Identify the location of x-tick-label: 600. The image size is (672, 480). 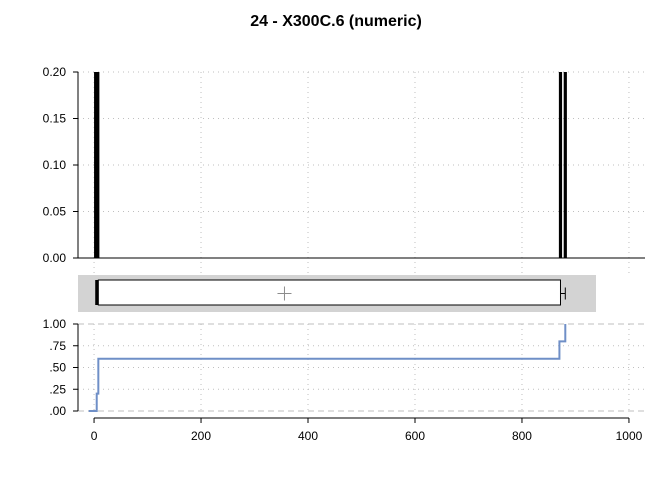
(415, 436).